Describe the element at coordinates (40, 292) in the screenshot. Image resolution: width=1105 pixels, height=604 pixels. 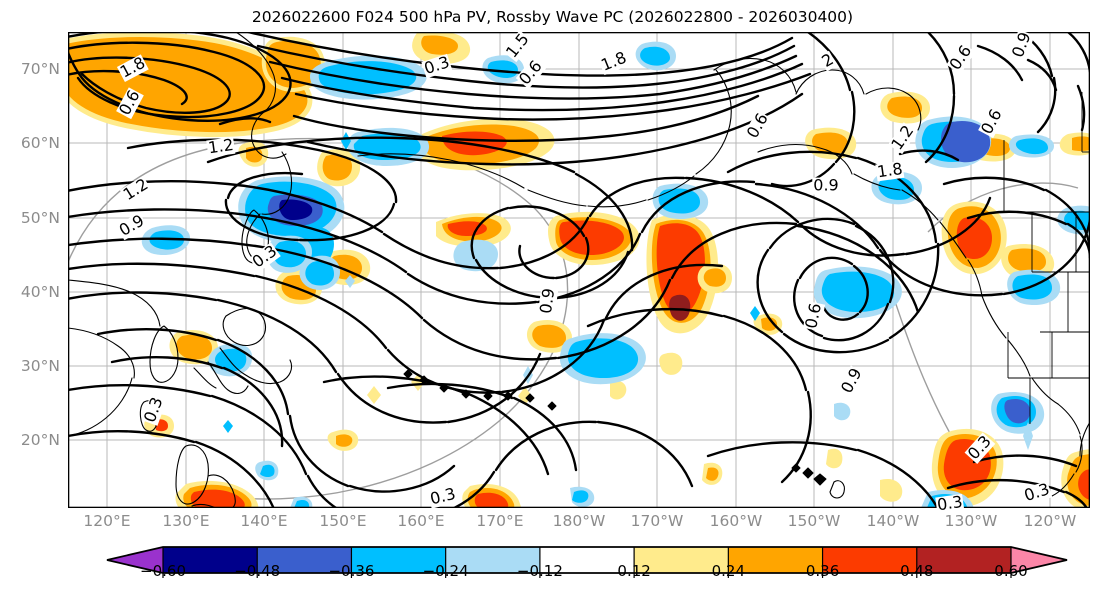
I see `ytick-label-40n: 40°N` at that location.